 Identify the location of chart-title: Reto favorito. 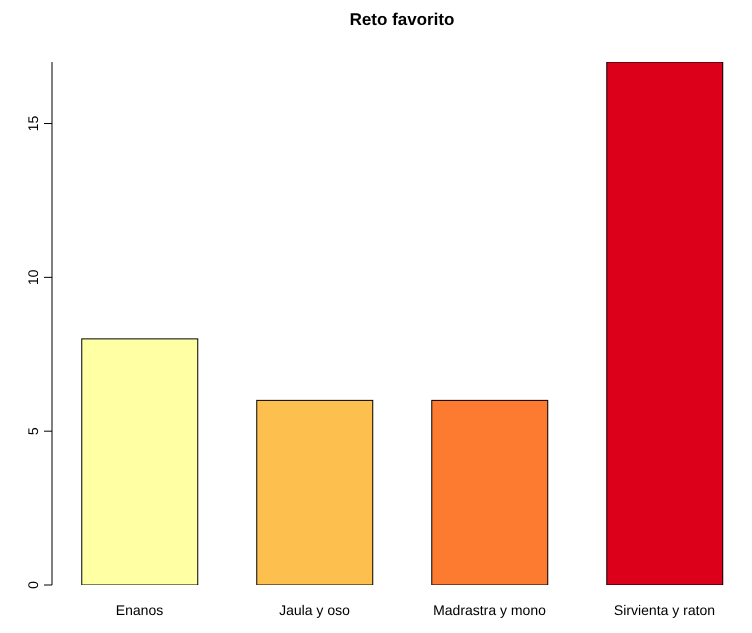
(402, 20).